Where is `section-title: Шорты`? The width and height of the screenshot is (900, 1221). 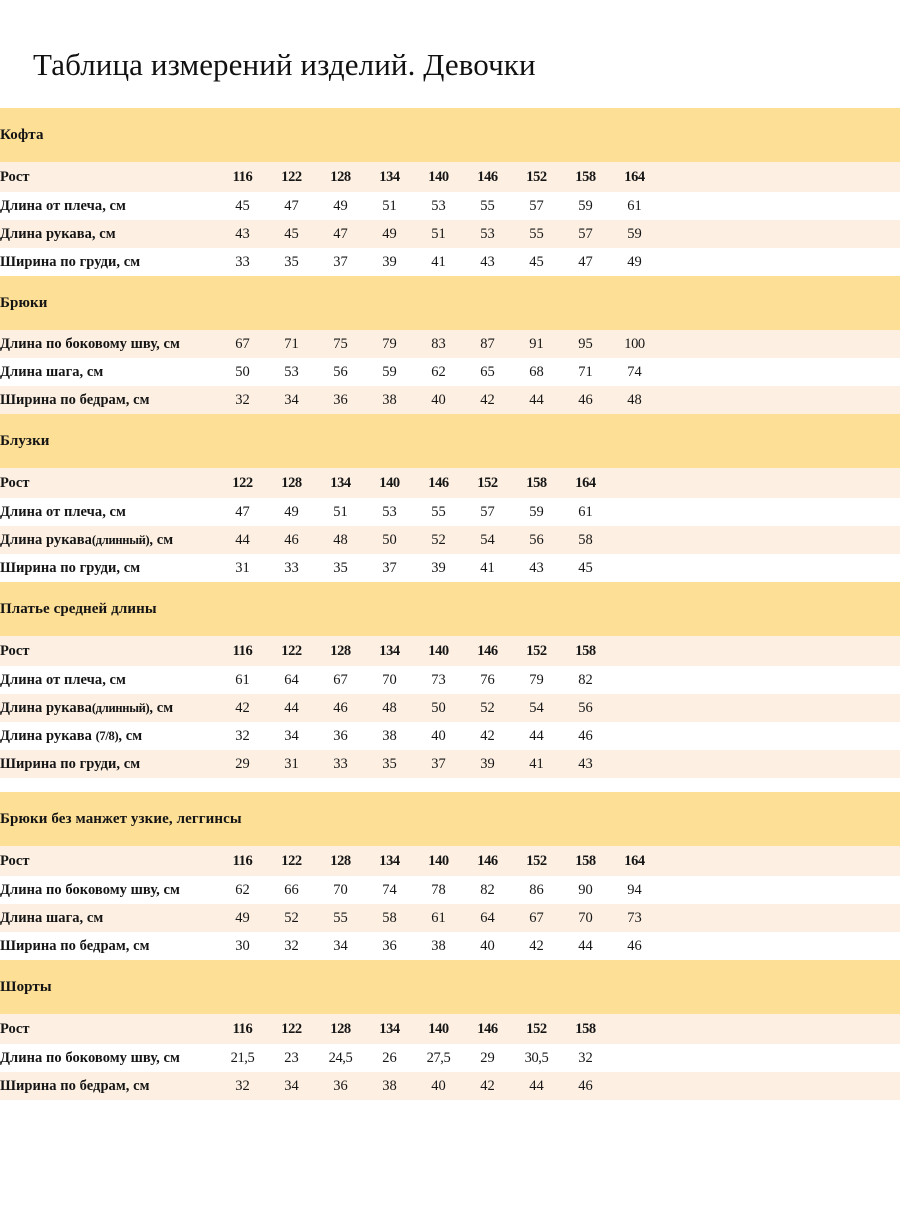
section-title: Шорты is located at coordinates (450, 987).